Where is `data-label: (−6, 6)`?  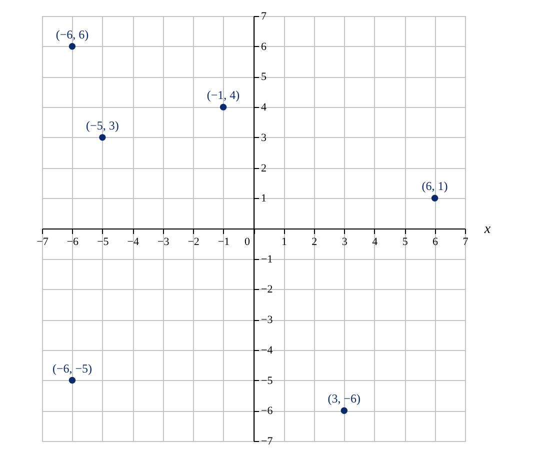 data-label: (−6, 6) is located at coordinates (72, 34).